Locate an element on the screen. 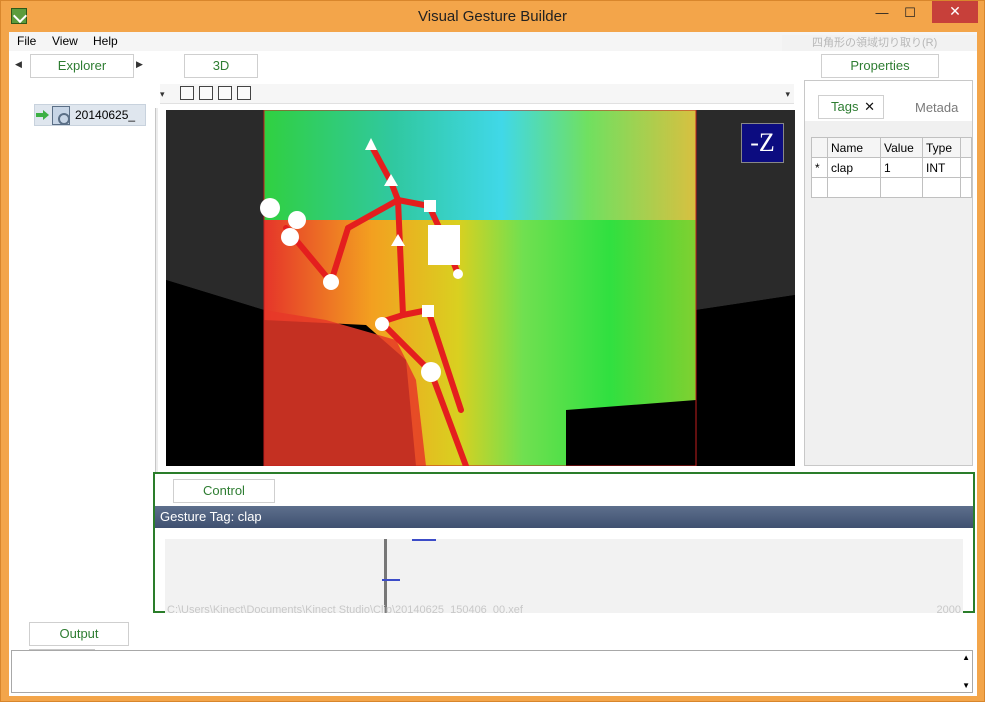 Image resolution: width=985 pixels, height=702 pixels. app-icon is located at coordinates (19, 16).